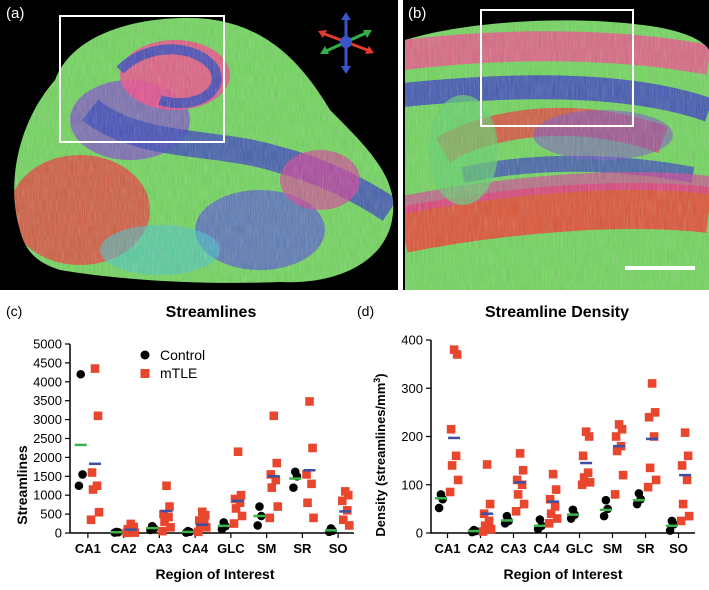 The width and height of the screenshot is (709, 590). I want to click on y-tick-label: 300, so click(412, 388).